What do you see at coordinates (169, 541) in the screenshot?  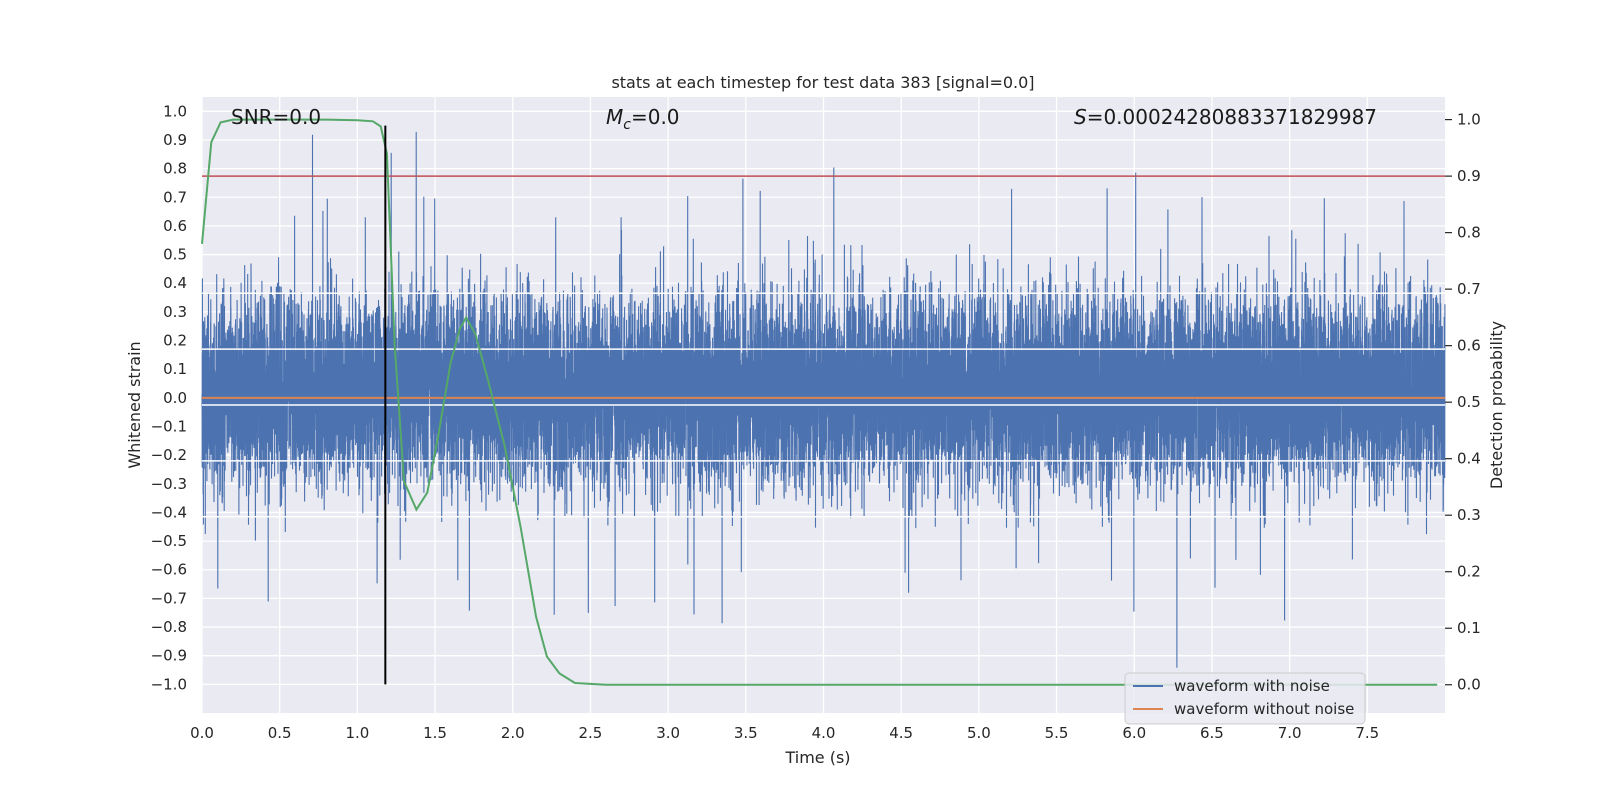 I see `y-tick-label: −0.5` at bounding box center [169, 541].